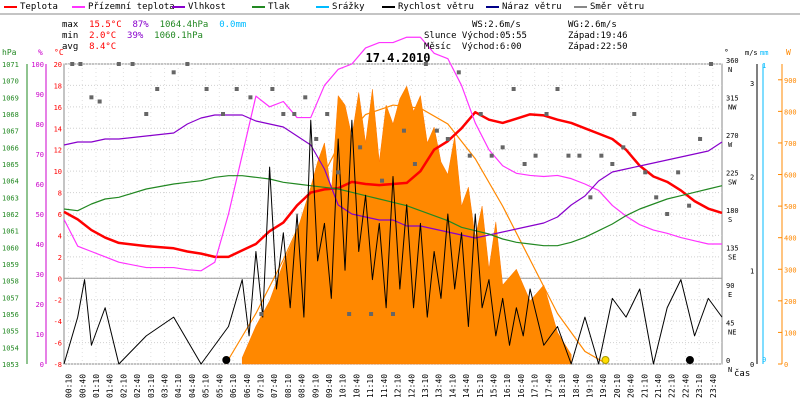 Image resolution: width=800 pixels, height=400 pixels. I want to click on legend-item: Náraz větru, so click(524, 7).